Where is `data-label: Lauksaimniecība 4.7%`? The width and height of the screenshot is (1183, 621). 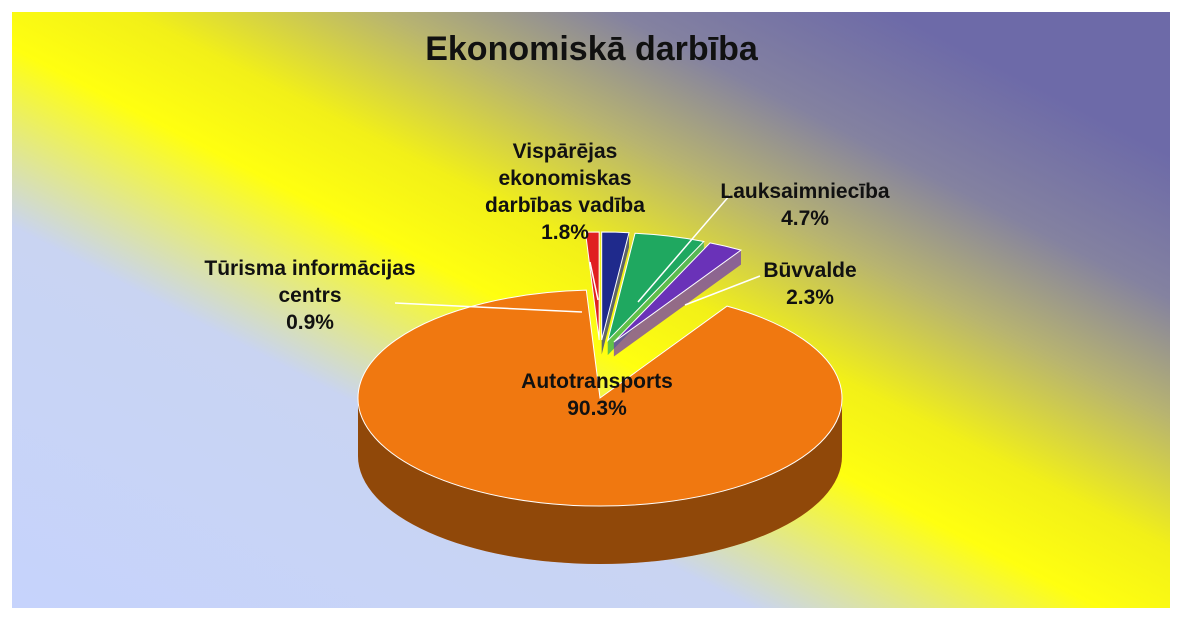 data-label: Lauksaimniecība 4.7% is located at coordinates (805, 205).